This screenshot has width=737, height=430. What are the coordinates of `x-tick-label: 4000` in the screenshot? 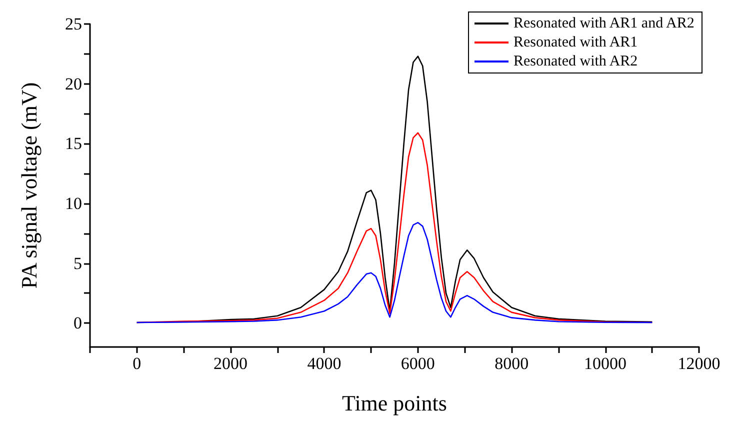 It's located at (324, 363).